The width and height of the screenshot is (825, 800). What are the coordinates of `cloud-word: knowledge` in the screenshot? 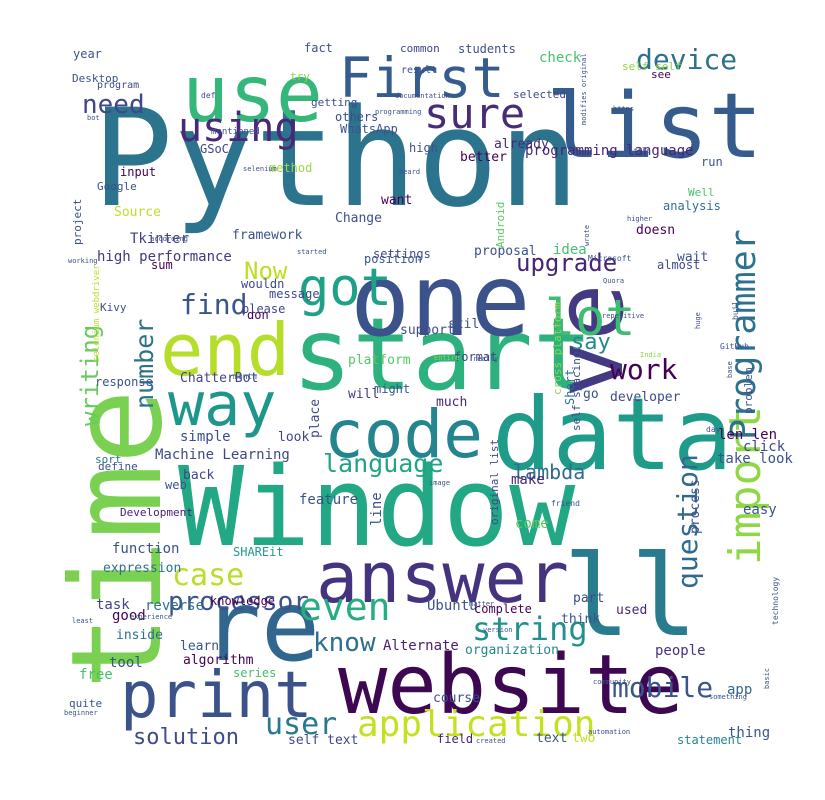 It's located at (242, 601).